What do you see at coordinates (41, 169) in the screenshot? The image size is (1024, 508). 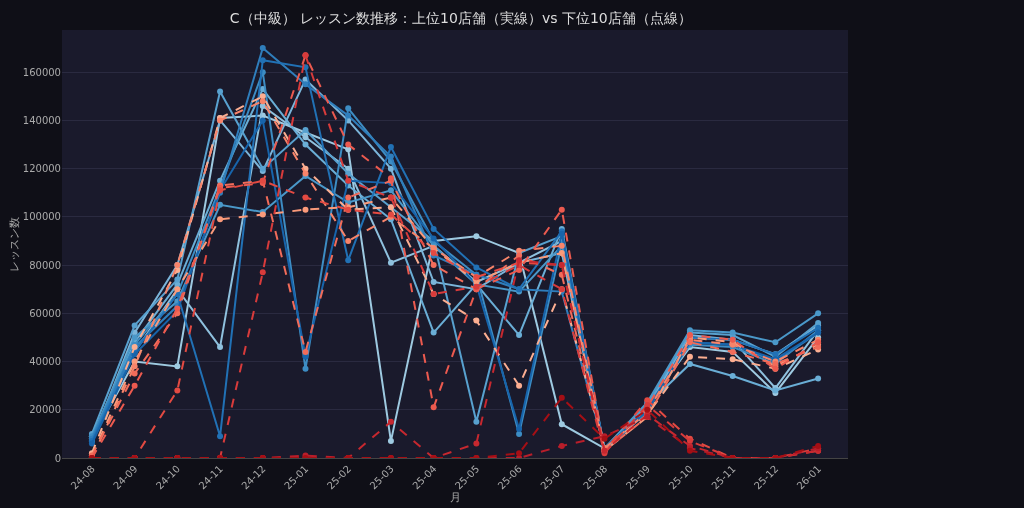 I see `y-tick-label: 120000` at bounding box center [41, 169].